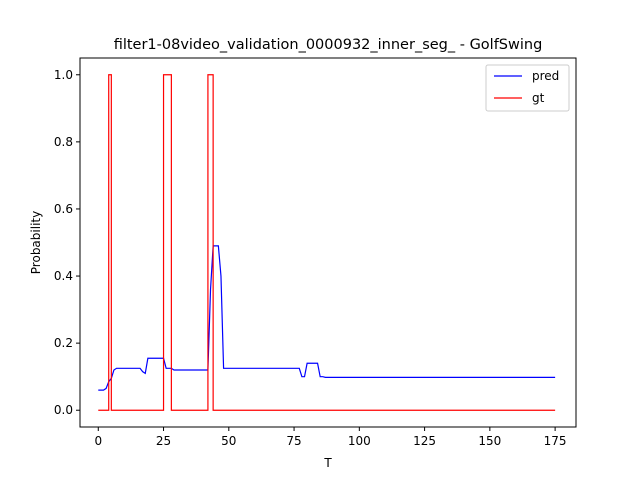  Describe the element at coordinates (63, 75) in the screenshot. I see `y-tick-label: 1.0` at that location.